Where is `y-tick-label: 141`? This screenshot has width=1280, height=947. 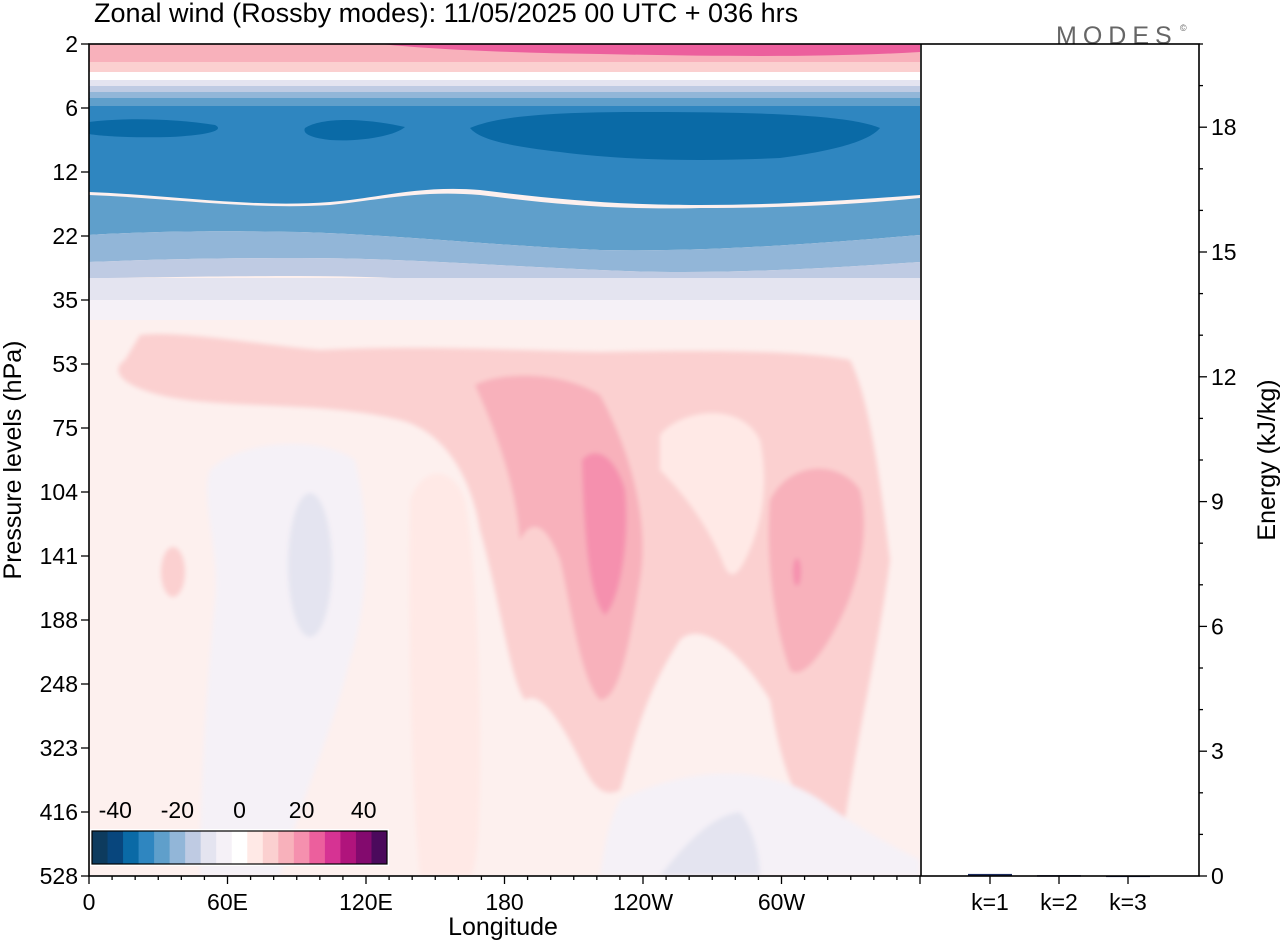 y-tick-label: 141 is located at coordinates (59, 556).